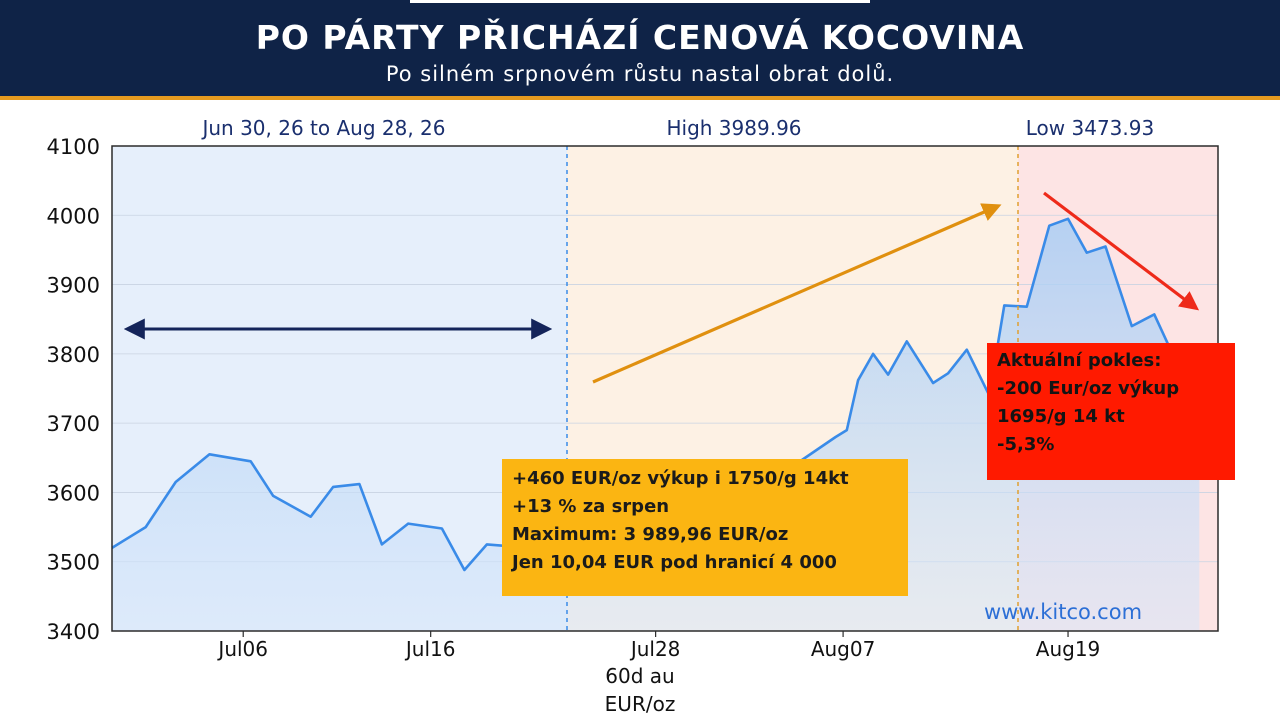 Image resolution: width=1280 pixels, height=720 pixels. I want to click on gain-annotation-line: Jen 10,04 EUR pod hranicí 4 000, so click(674, 562).